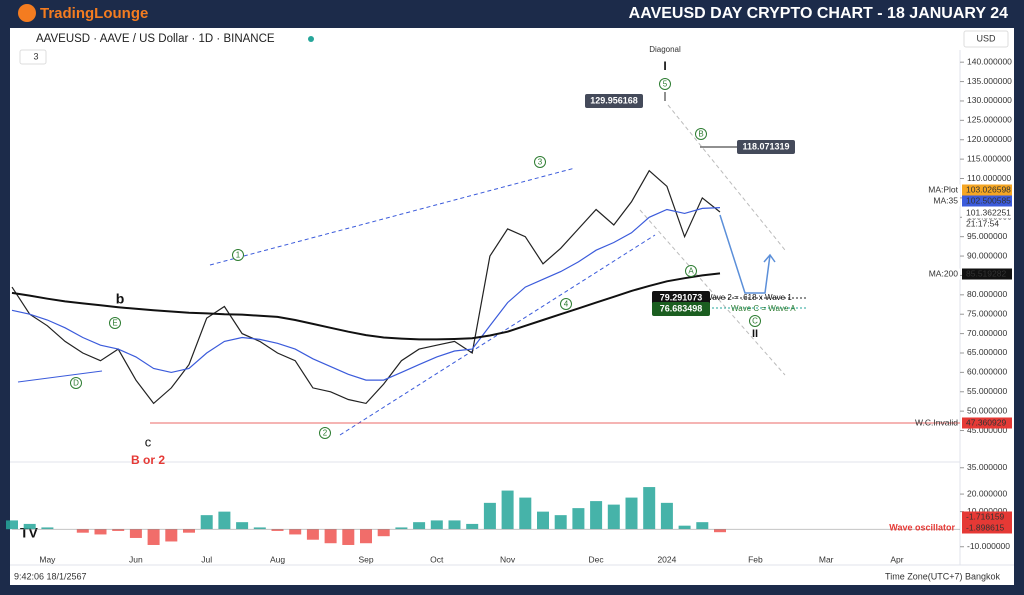 The width and height of the screenshot is (1024, 595). I want to click on wave-label: 1, so click(238, 255).